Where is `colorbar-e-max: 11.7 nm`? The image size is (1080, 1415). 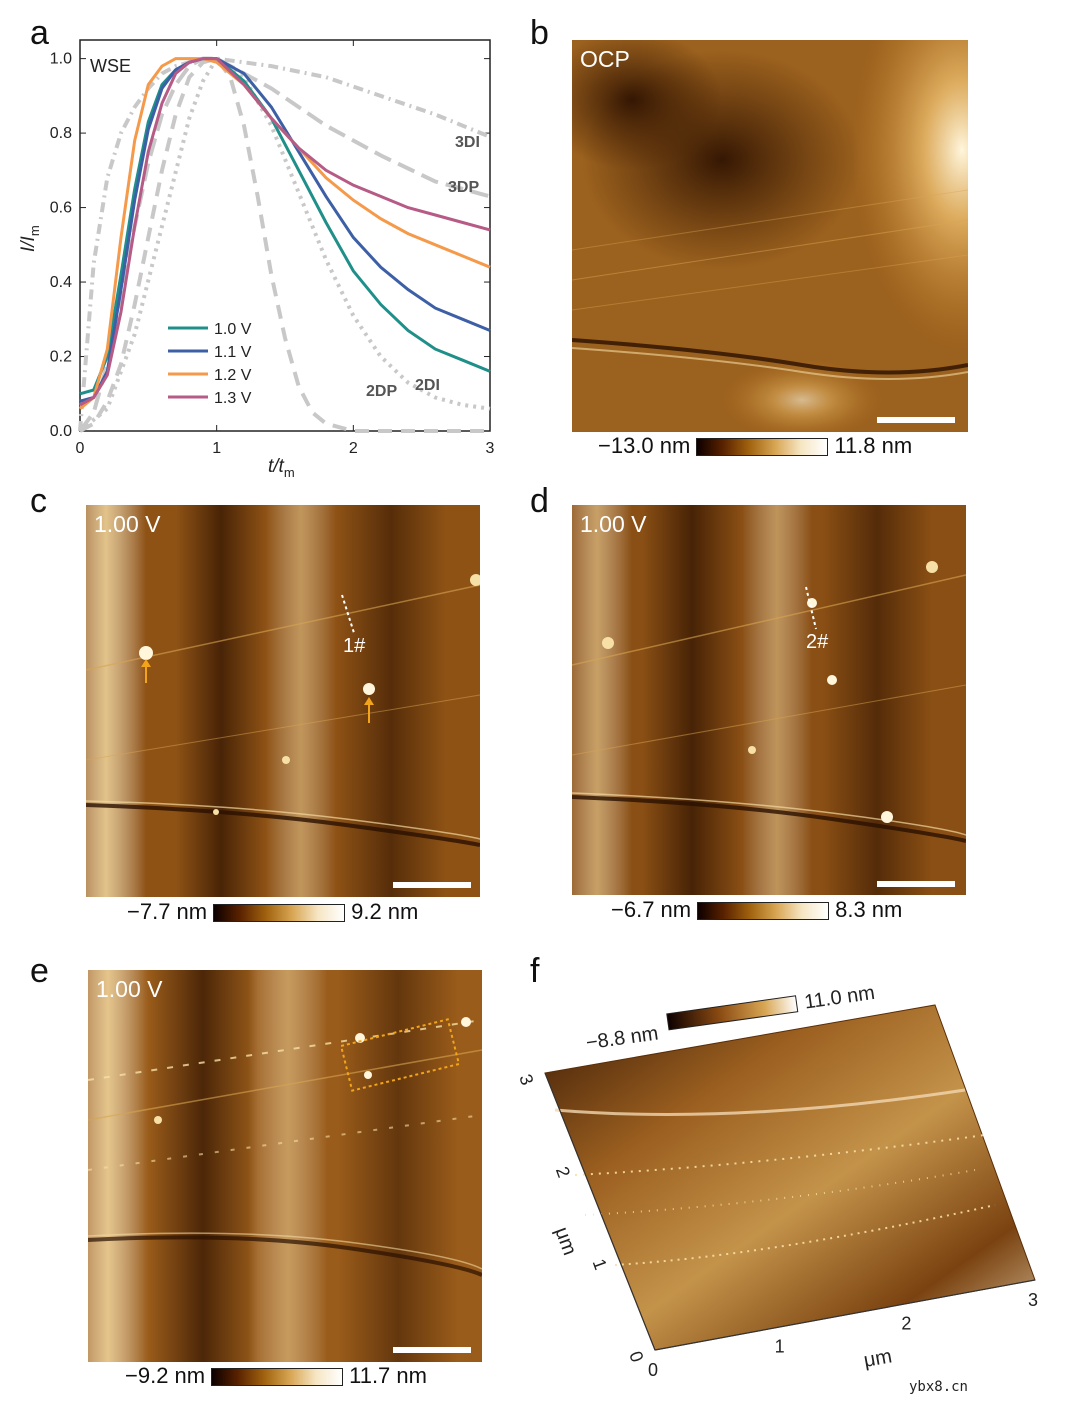 colorbar-e-max: 11.7 nm is located at coordinates (388, 1375).